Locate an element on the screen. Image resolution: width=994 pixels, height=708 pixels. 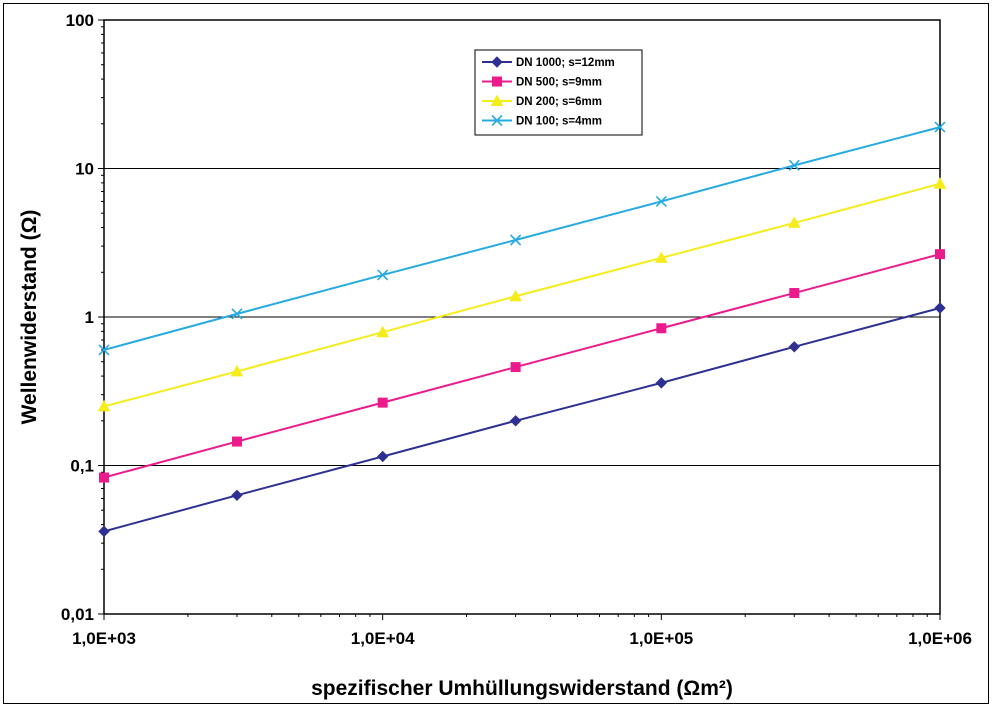
legend-item: DN 200; s=6mm is located at coordinates (542, 101).